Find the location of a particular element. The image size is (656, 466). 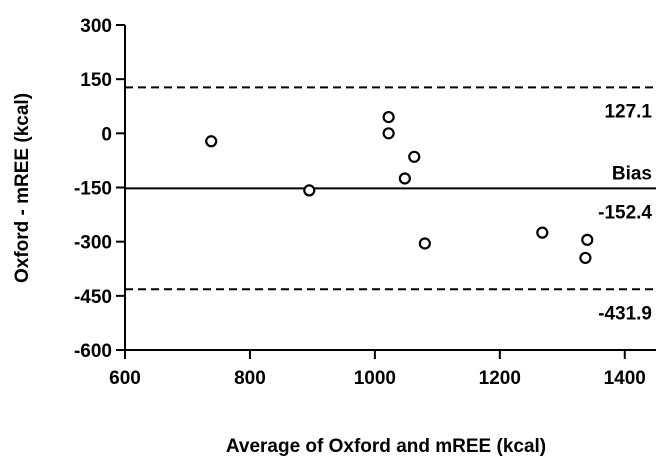

y-axis-title: Oxford - mREE (kcal) is located at coordinates (22, 188).